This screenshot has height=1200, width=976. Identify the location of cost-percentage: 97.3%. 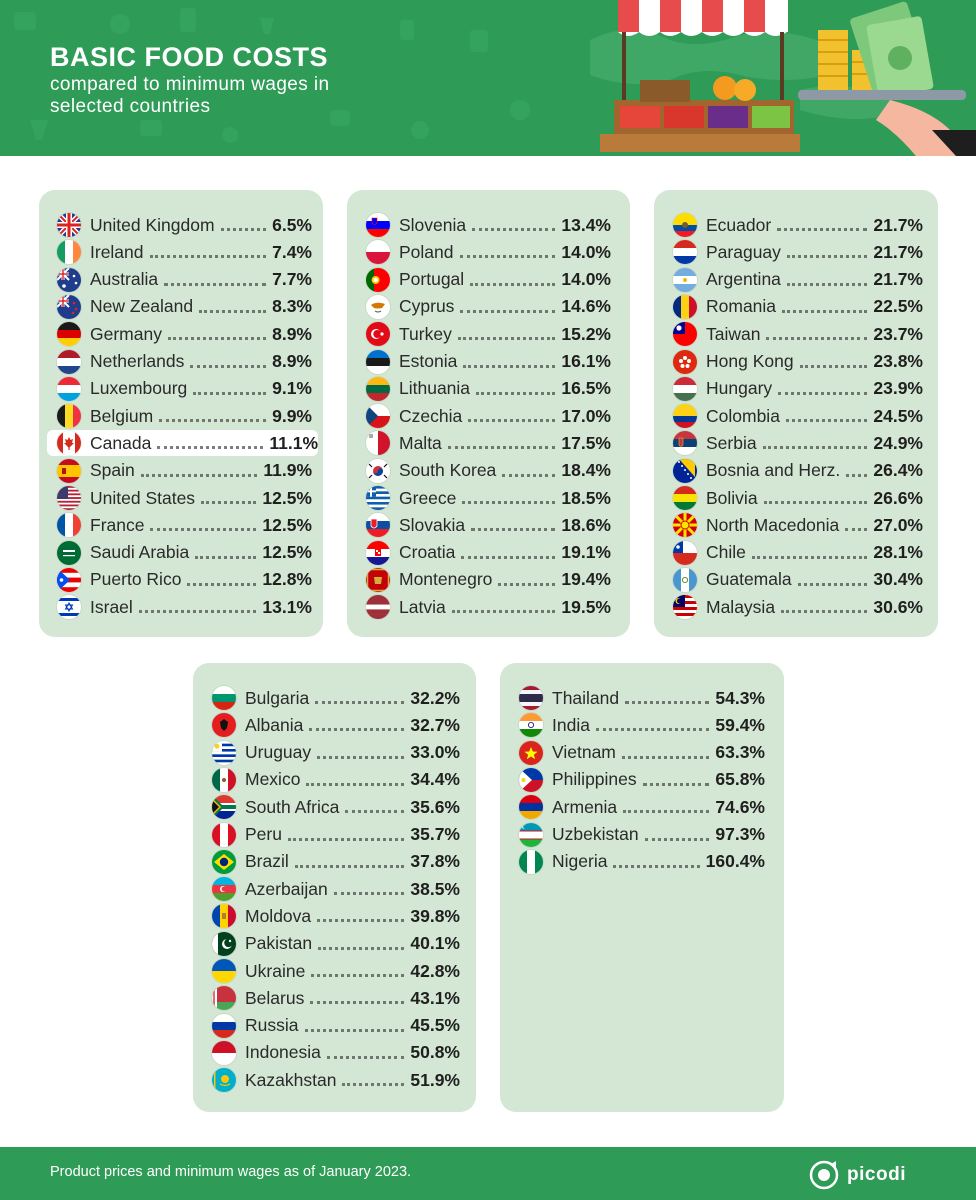
(740, 834).